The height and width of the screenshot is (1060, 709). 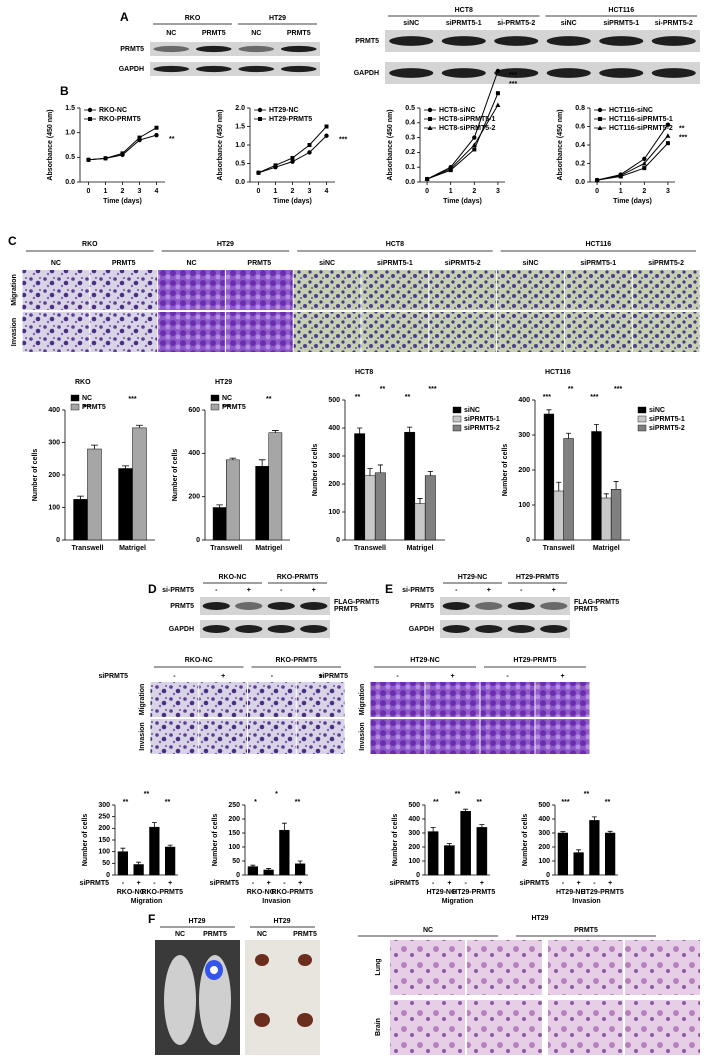 I want to click on legend-label: HCT116-siPRMT5-1, so click(x=641, y=119).